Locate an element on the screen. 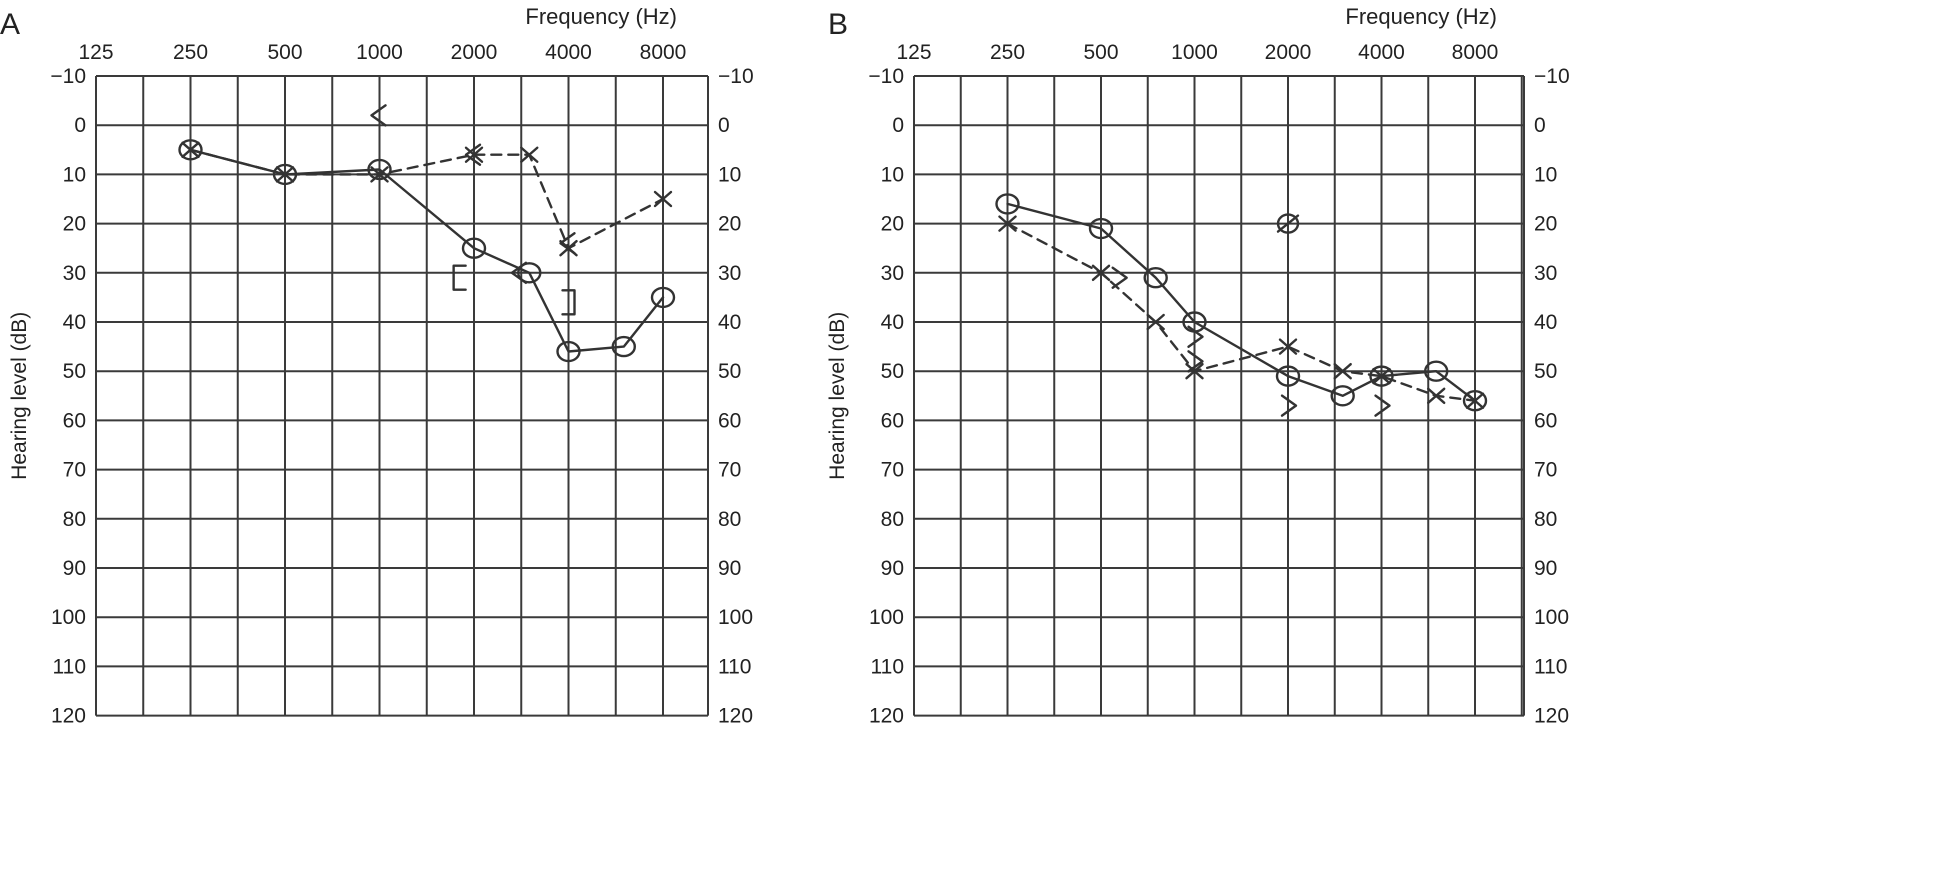 This screenshot has width=1936, height=896. y-tick-label-left: 10 is located at coordinates (74, 174).